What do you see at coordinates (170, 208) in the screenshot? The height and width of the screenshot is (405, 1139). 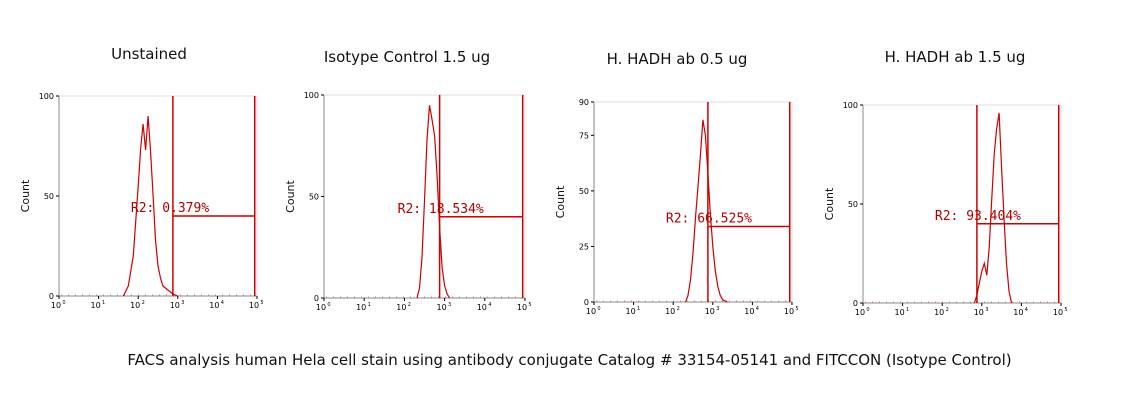 I see `gate-label: R2: 0.379%` at bounding box center [170, 208].